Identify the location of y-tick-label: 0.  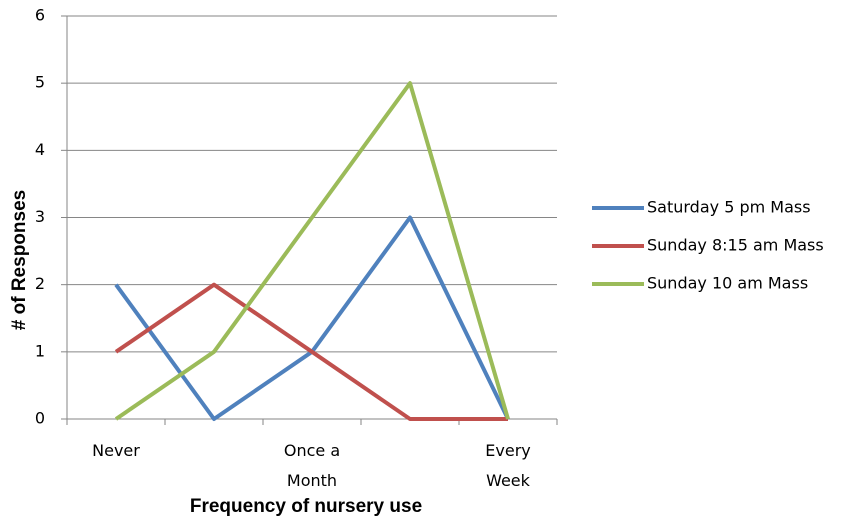
(40, 418).